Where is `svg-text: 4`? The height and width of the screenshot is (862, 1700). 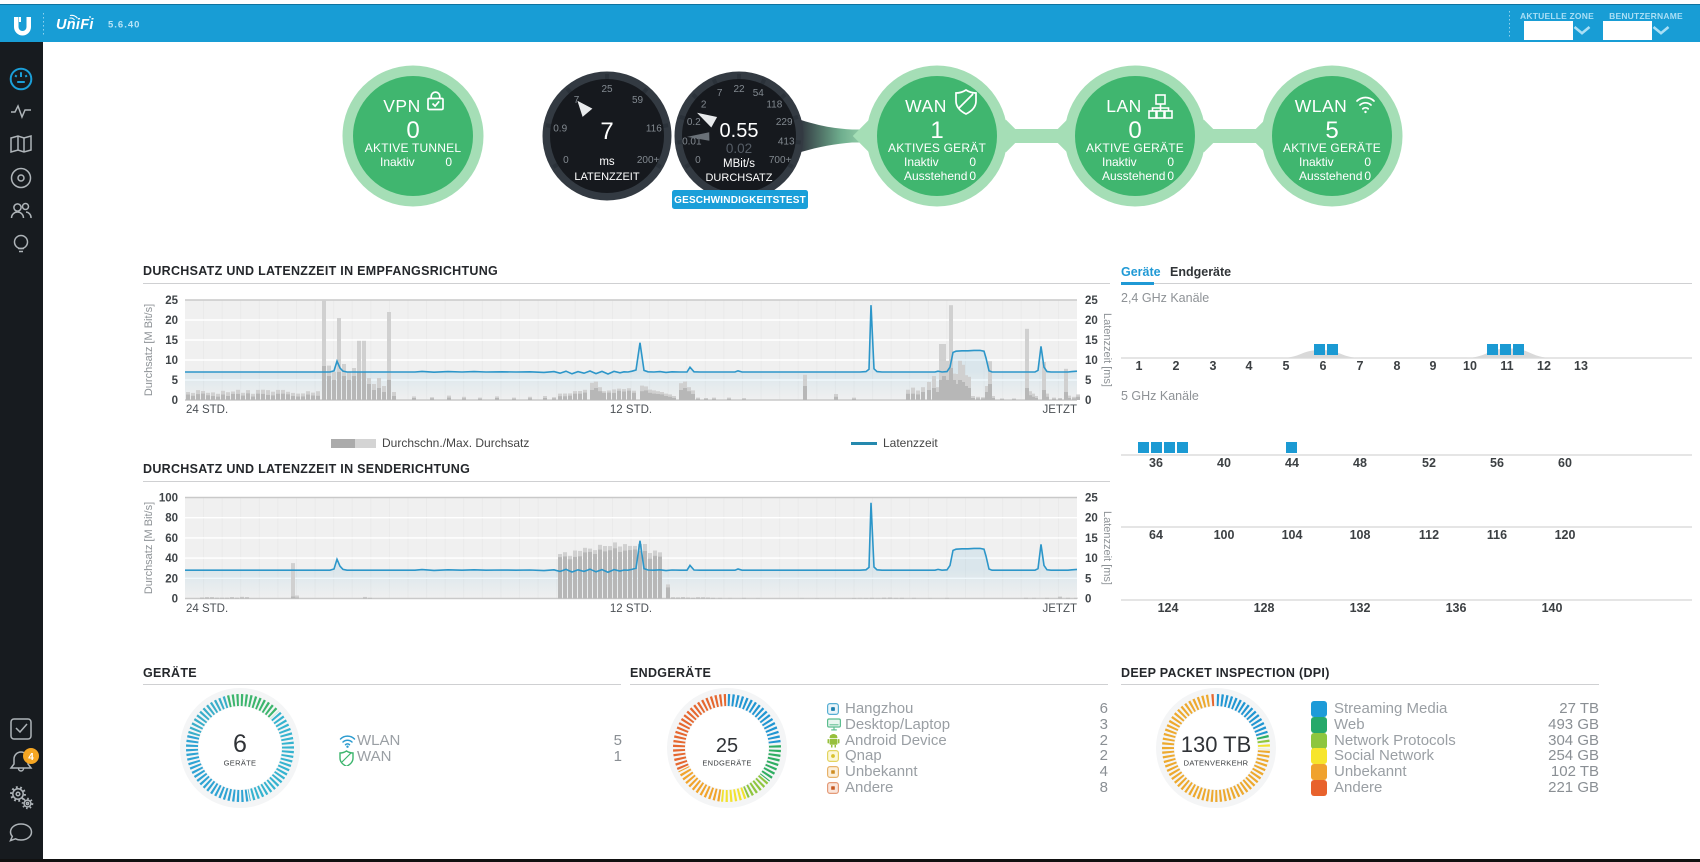 svg-text: 4 is located at coordinates (31, 757).